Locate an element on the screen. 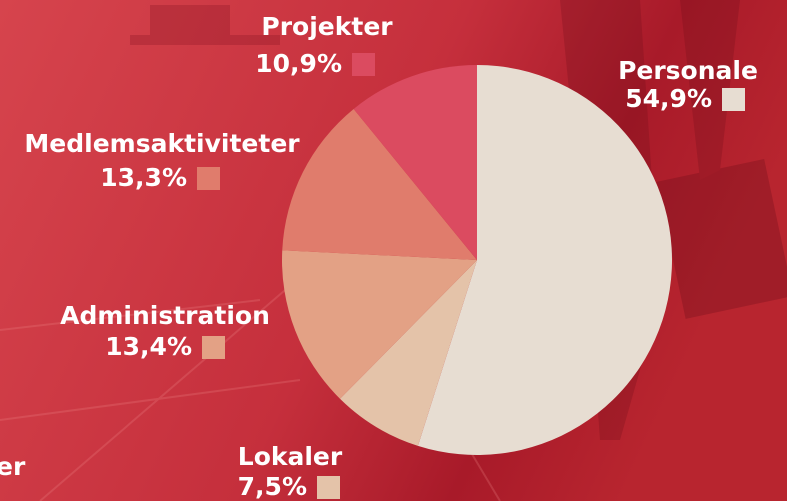 The height and width of the screenshot is (501, 787). value-label: 13,3% is located at coordinates (143, 177).